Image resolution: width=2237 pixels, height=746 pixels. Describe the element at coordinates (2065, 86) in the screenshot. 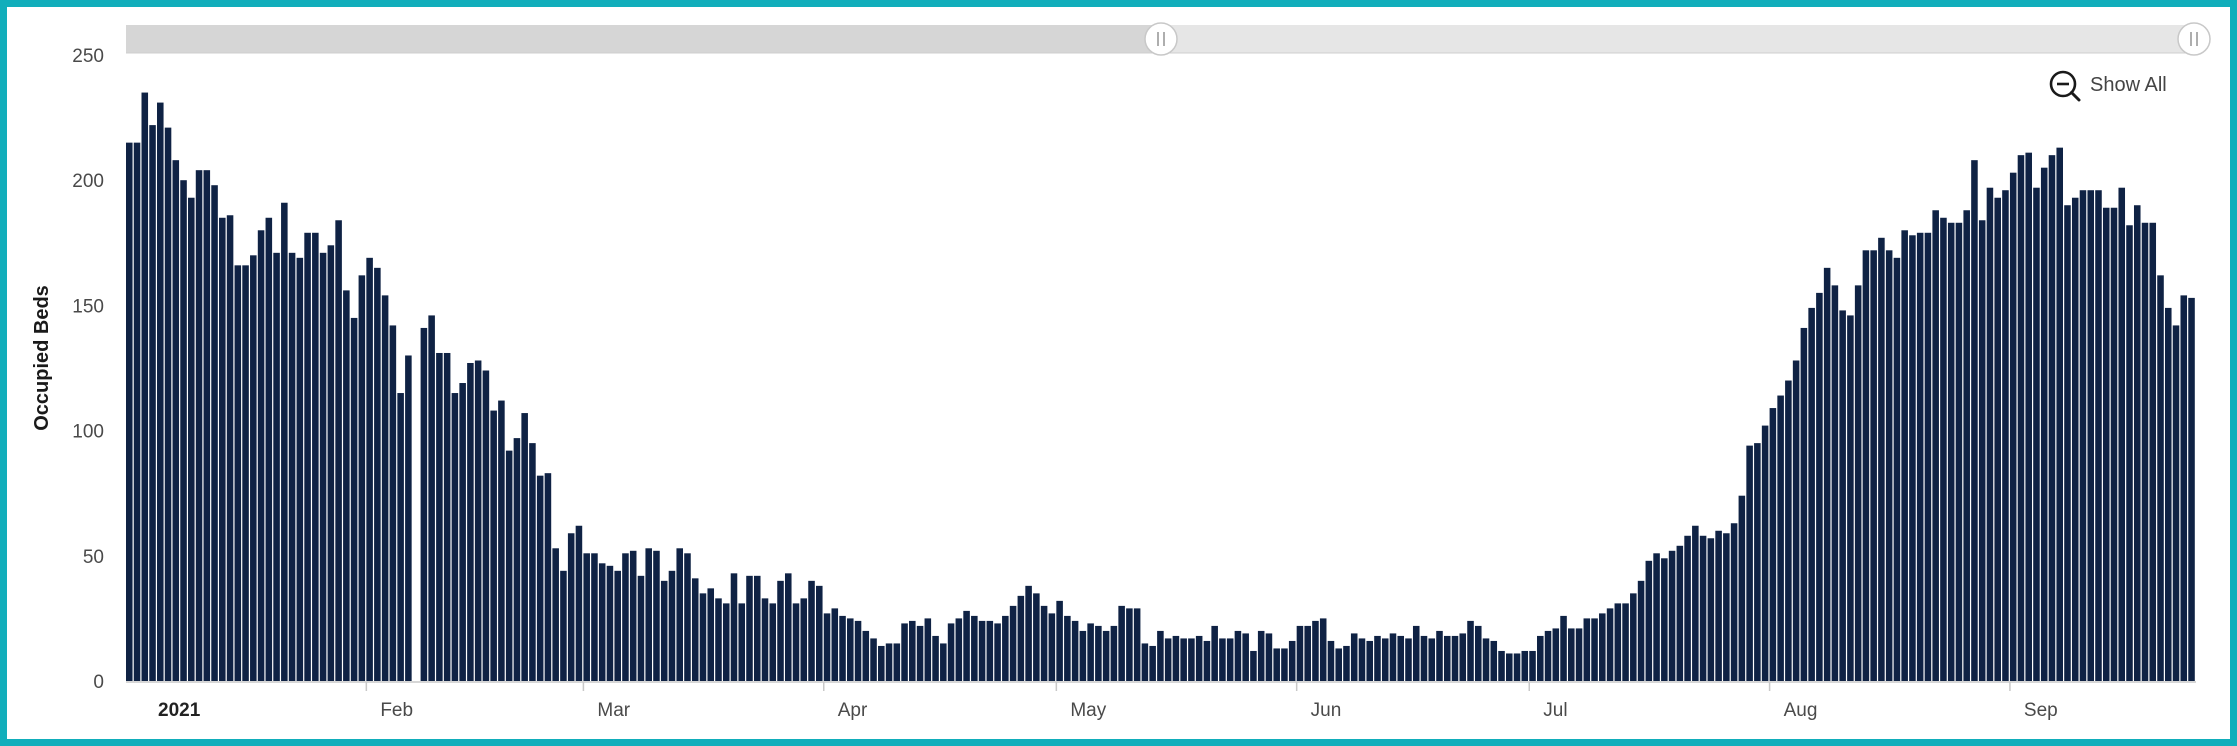

I see `zoom-out-icon` at that location.